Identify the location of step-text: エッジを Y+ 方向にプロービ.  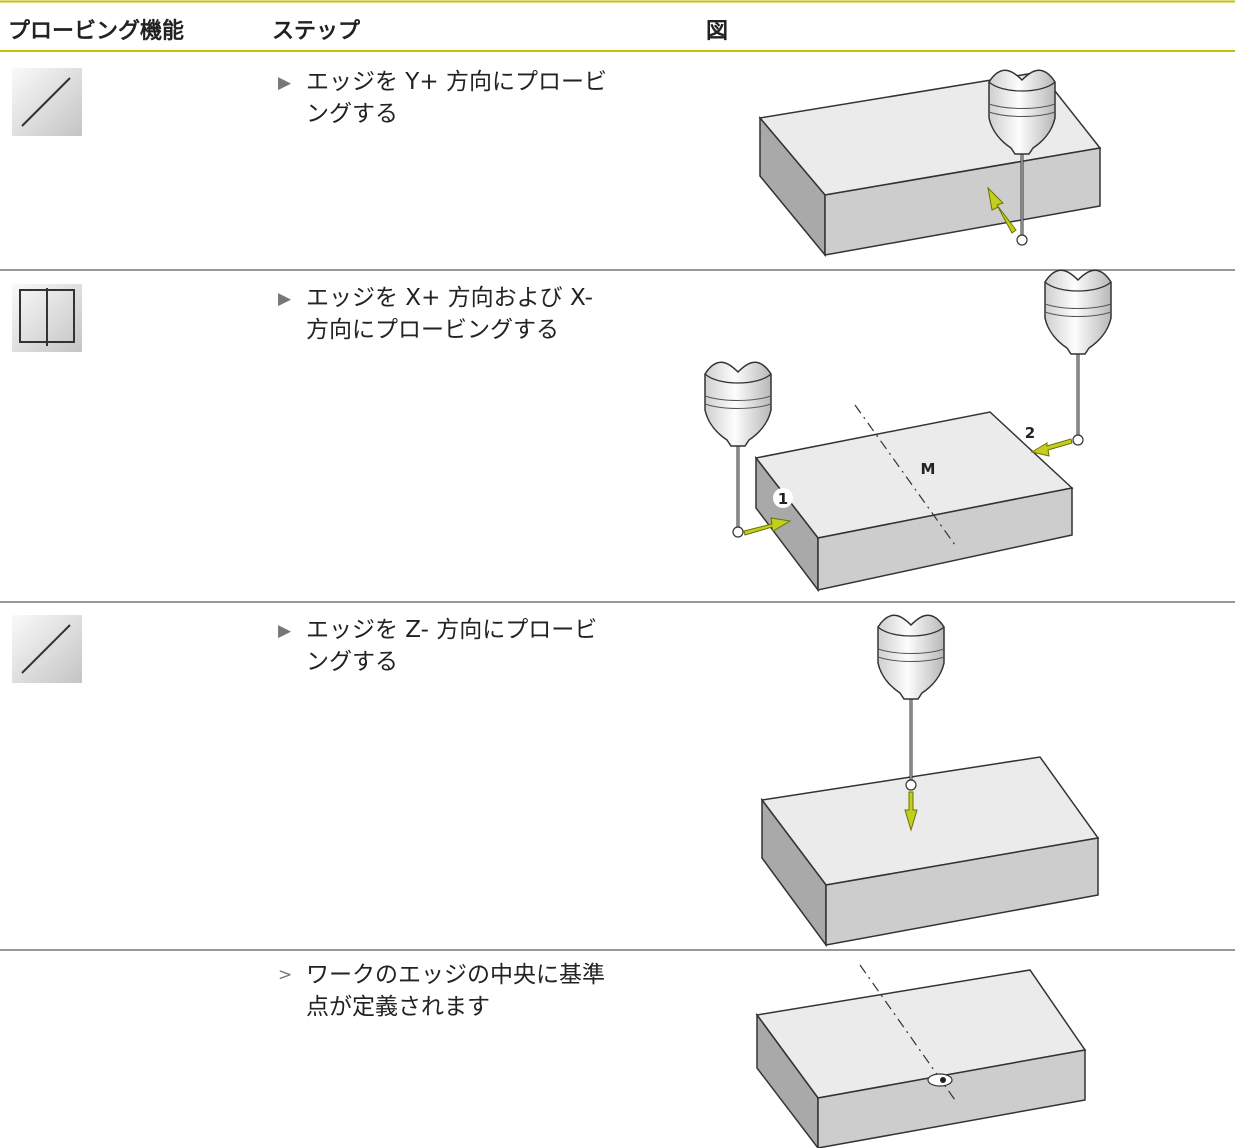
(456, 82).